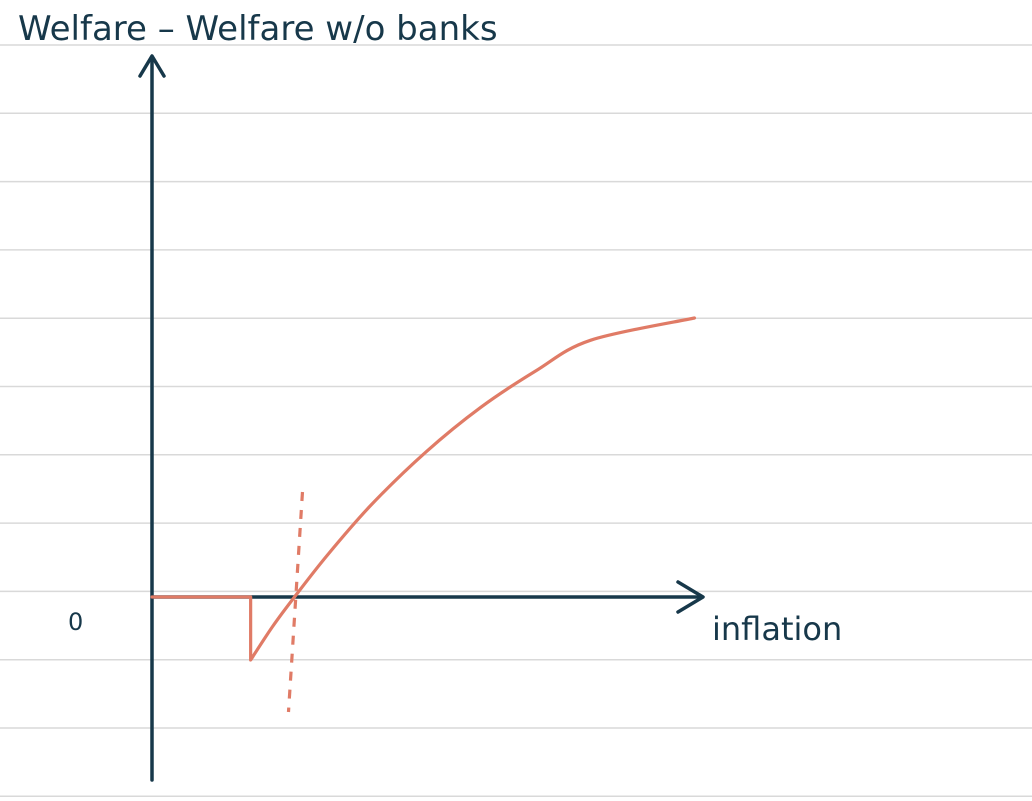 Image resolution: width=1032 pixels, height=801 pixels. Describe the element at coordinates (75, 622) in the screenshot. I see `y-tick-label-zero: 0` at that location.